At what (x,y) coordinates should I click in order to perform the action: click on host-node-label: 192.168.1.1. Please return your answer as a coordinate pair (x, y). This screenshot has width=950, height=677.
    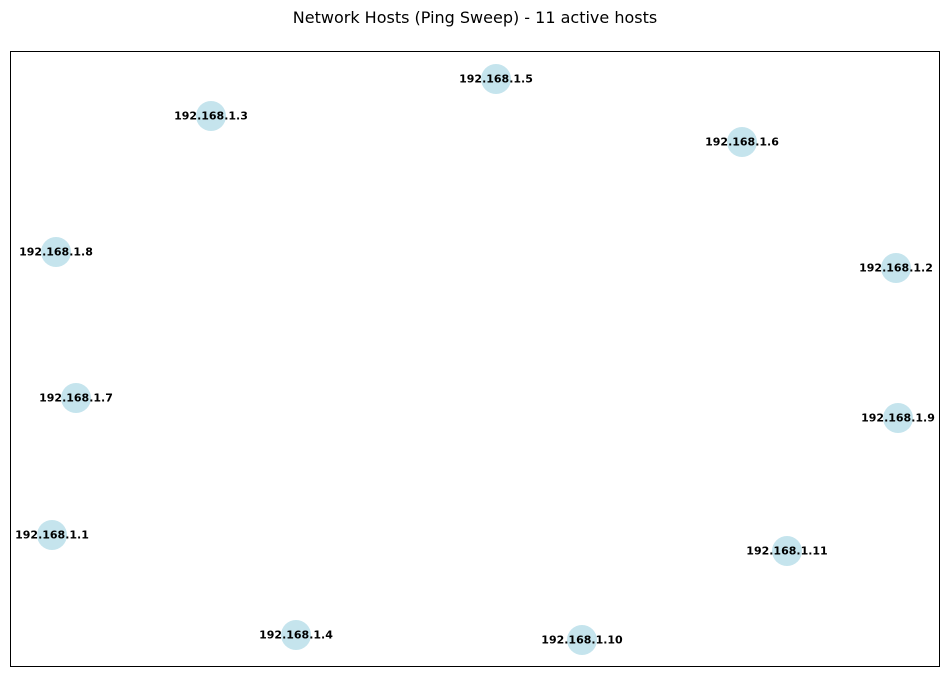
    Looking at the image, I should click on (52, 535).